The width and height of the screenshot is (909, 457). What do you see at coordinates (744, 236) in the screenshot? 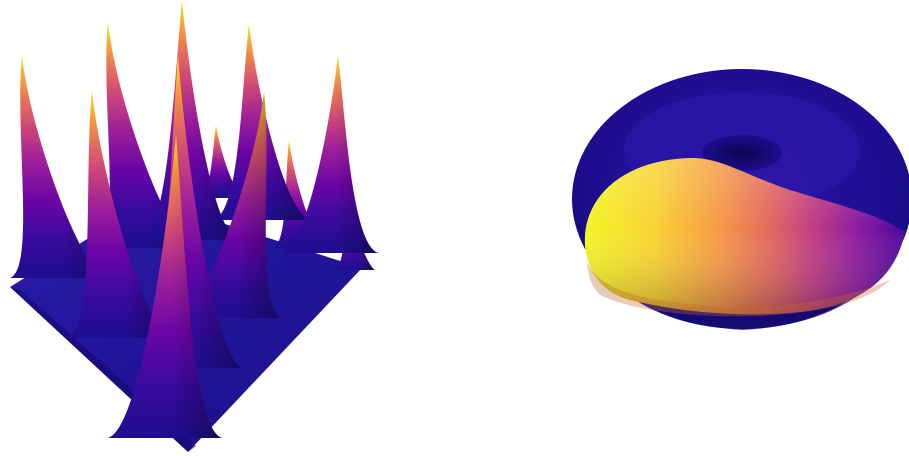
I see `torus-hot-lobe-shading` at bounding box center [744, 236].